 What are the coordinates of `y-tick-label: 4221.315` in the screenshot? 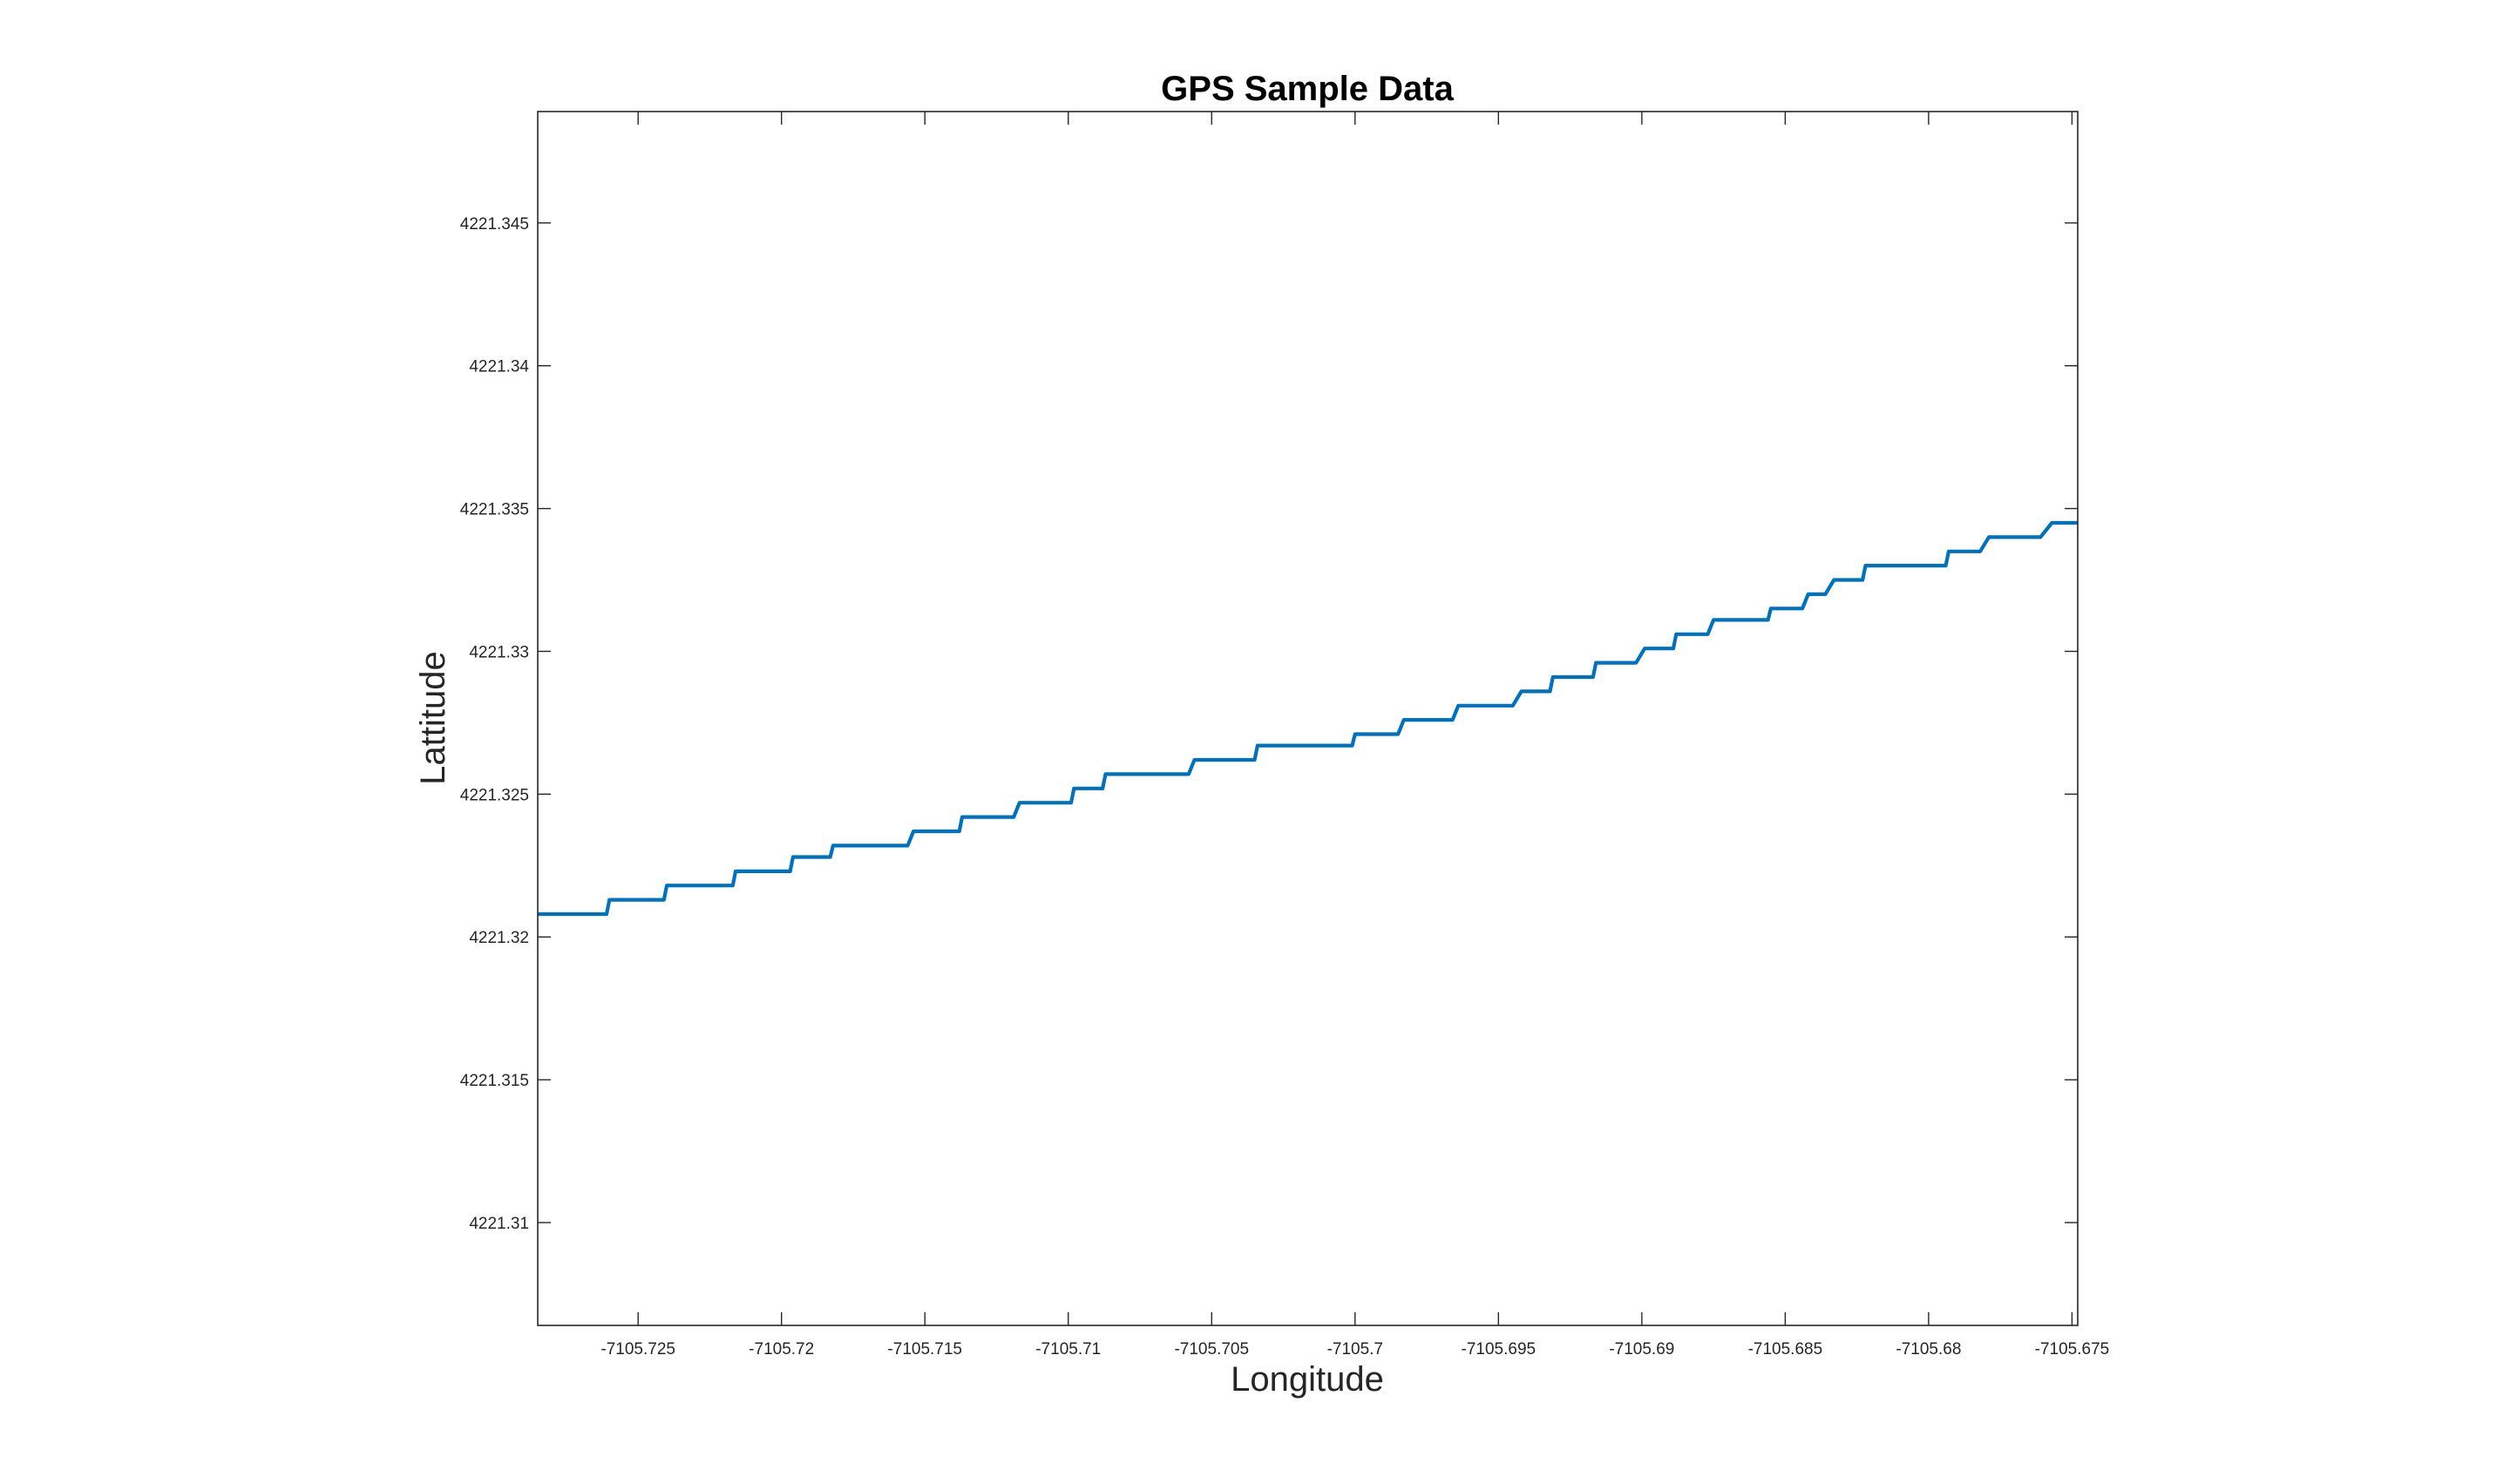 It's located at (495, 1081).